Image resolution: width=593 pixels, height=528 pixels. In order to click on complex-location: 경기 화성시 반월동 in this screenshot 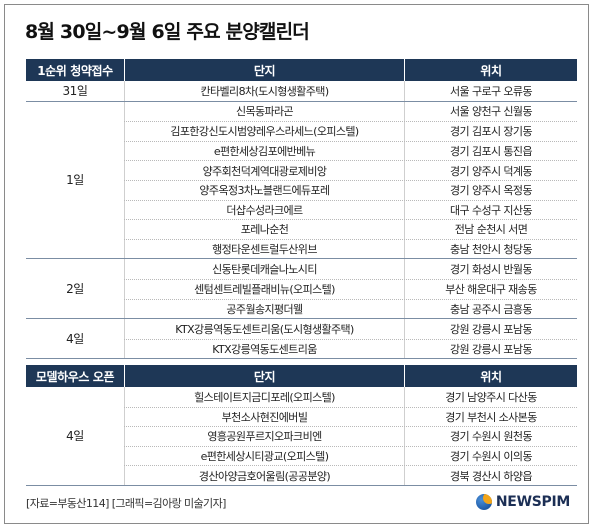, I will do `click(490, 269)`.